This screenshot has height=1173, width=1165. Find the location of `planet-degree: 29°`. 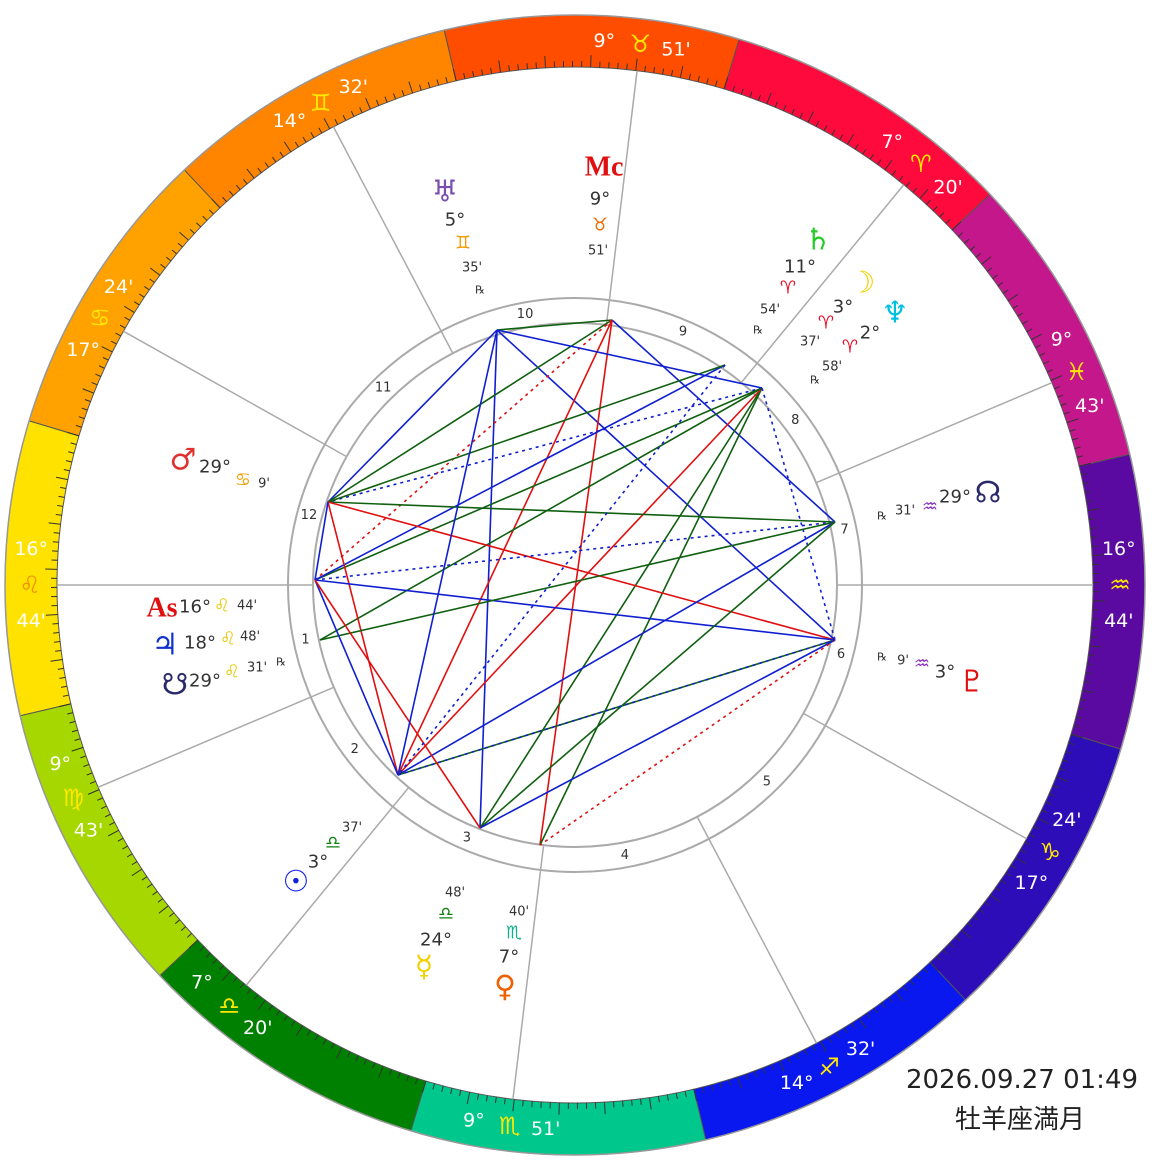

planet-degree: 29° is located at coordinates (205, 681).